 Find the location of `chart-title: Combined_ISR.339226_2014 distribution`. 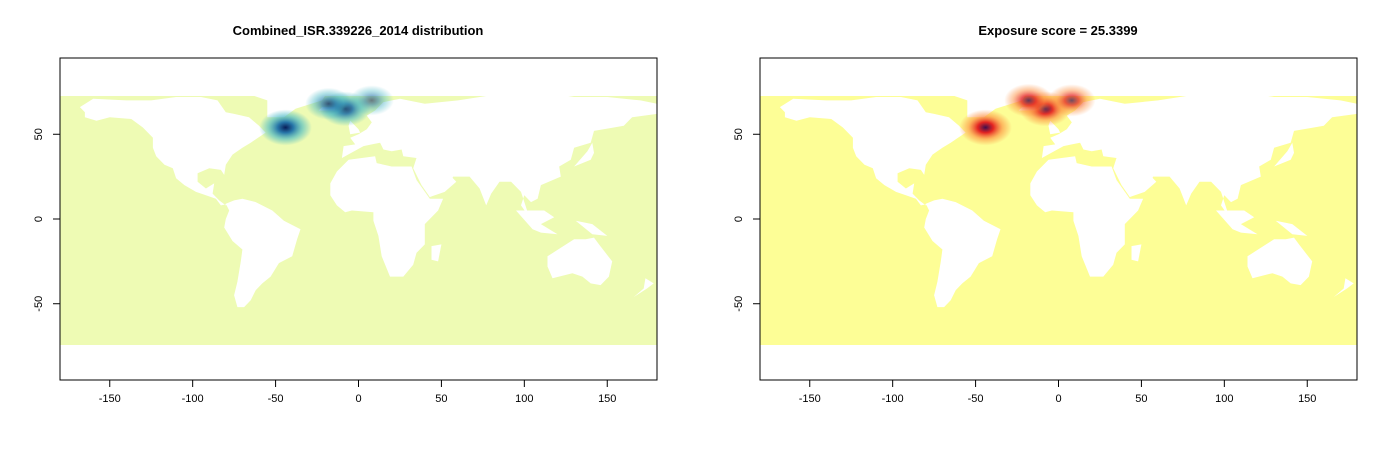

chart-title: Combined_ISR.339226_2014 distribution is located at coordinates (358, 30).